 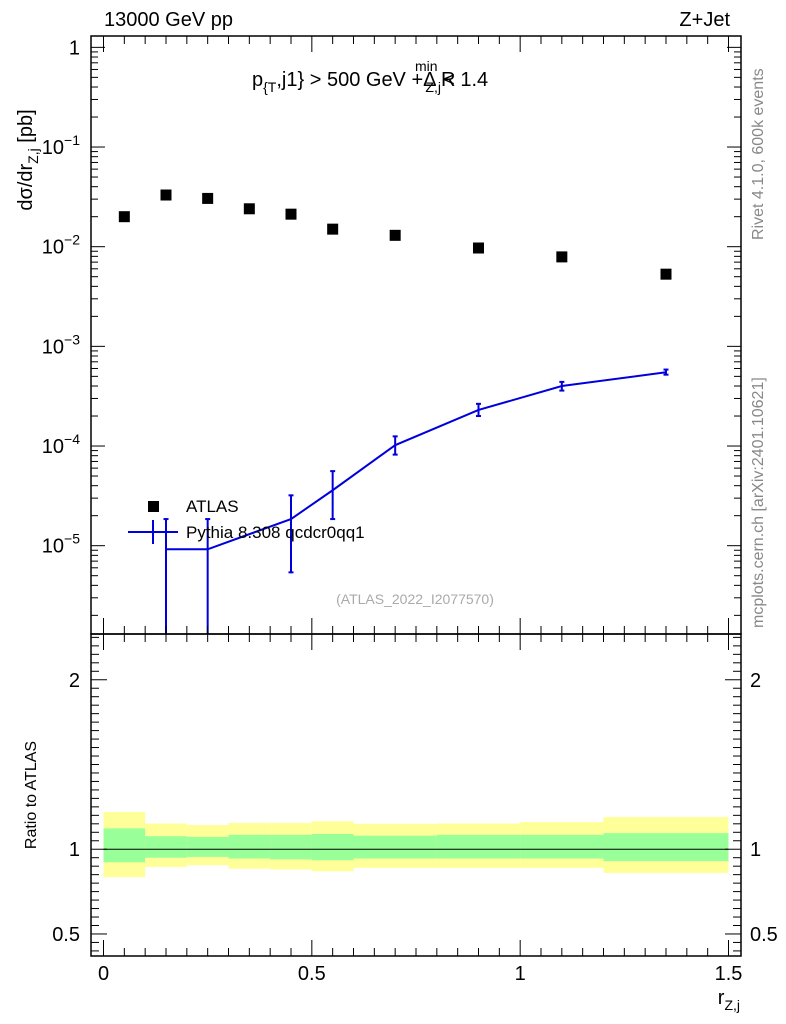 I want to click on legend-atlas-marker, so click(x=153, y=506).